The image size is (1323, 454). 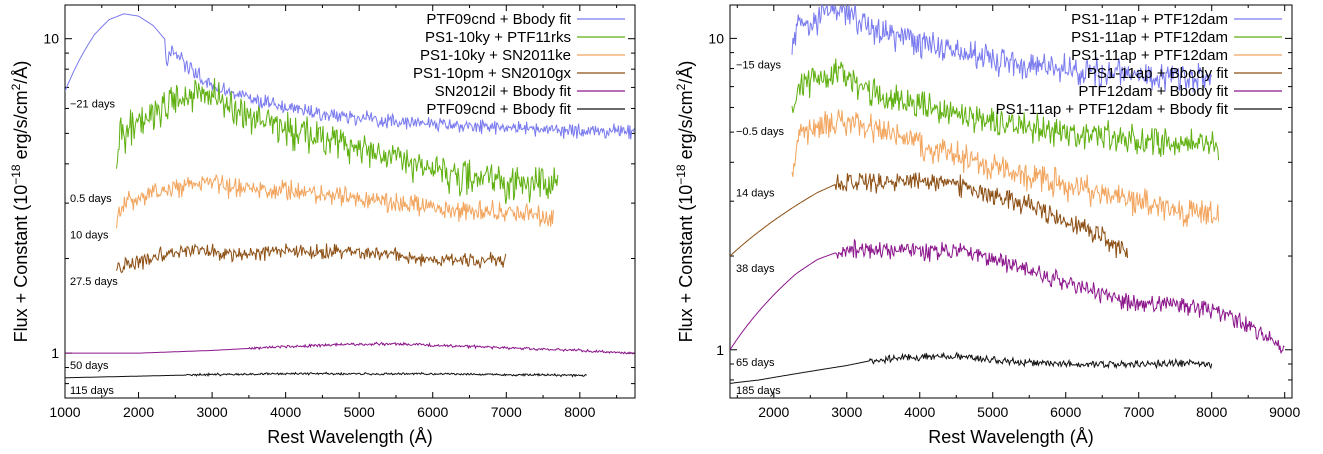 I want to click on legend-label: SN2012il + Bbody fit, so click(x=503, y=91).